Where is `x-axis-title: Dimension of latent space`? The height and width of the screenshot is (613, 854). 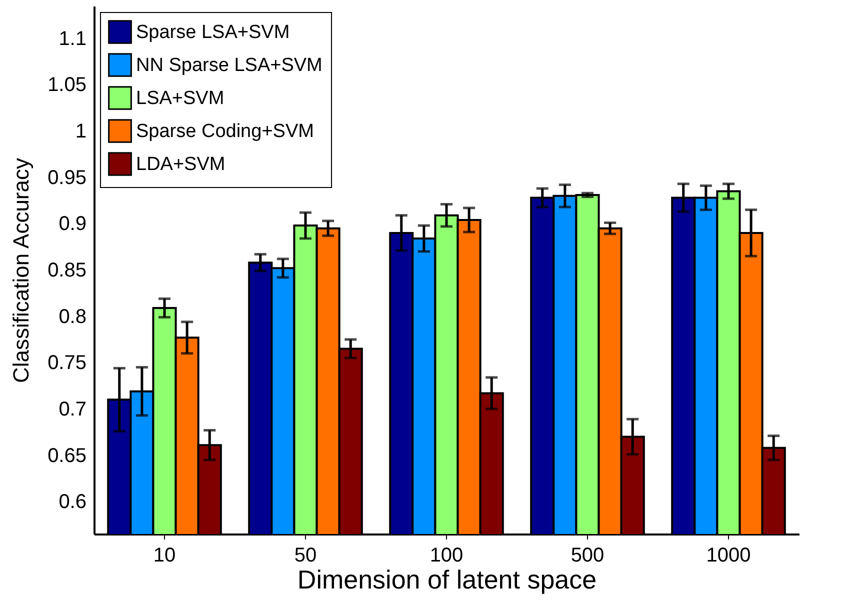 x-axis-title: Dimension of latent space is located at coordinates (447, 579).